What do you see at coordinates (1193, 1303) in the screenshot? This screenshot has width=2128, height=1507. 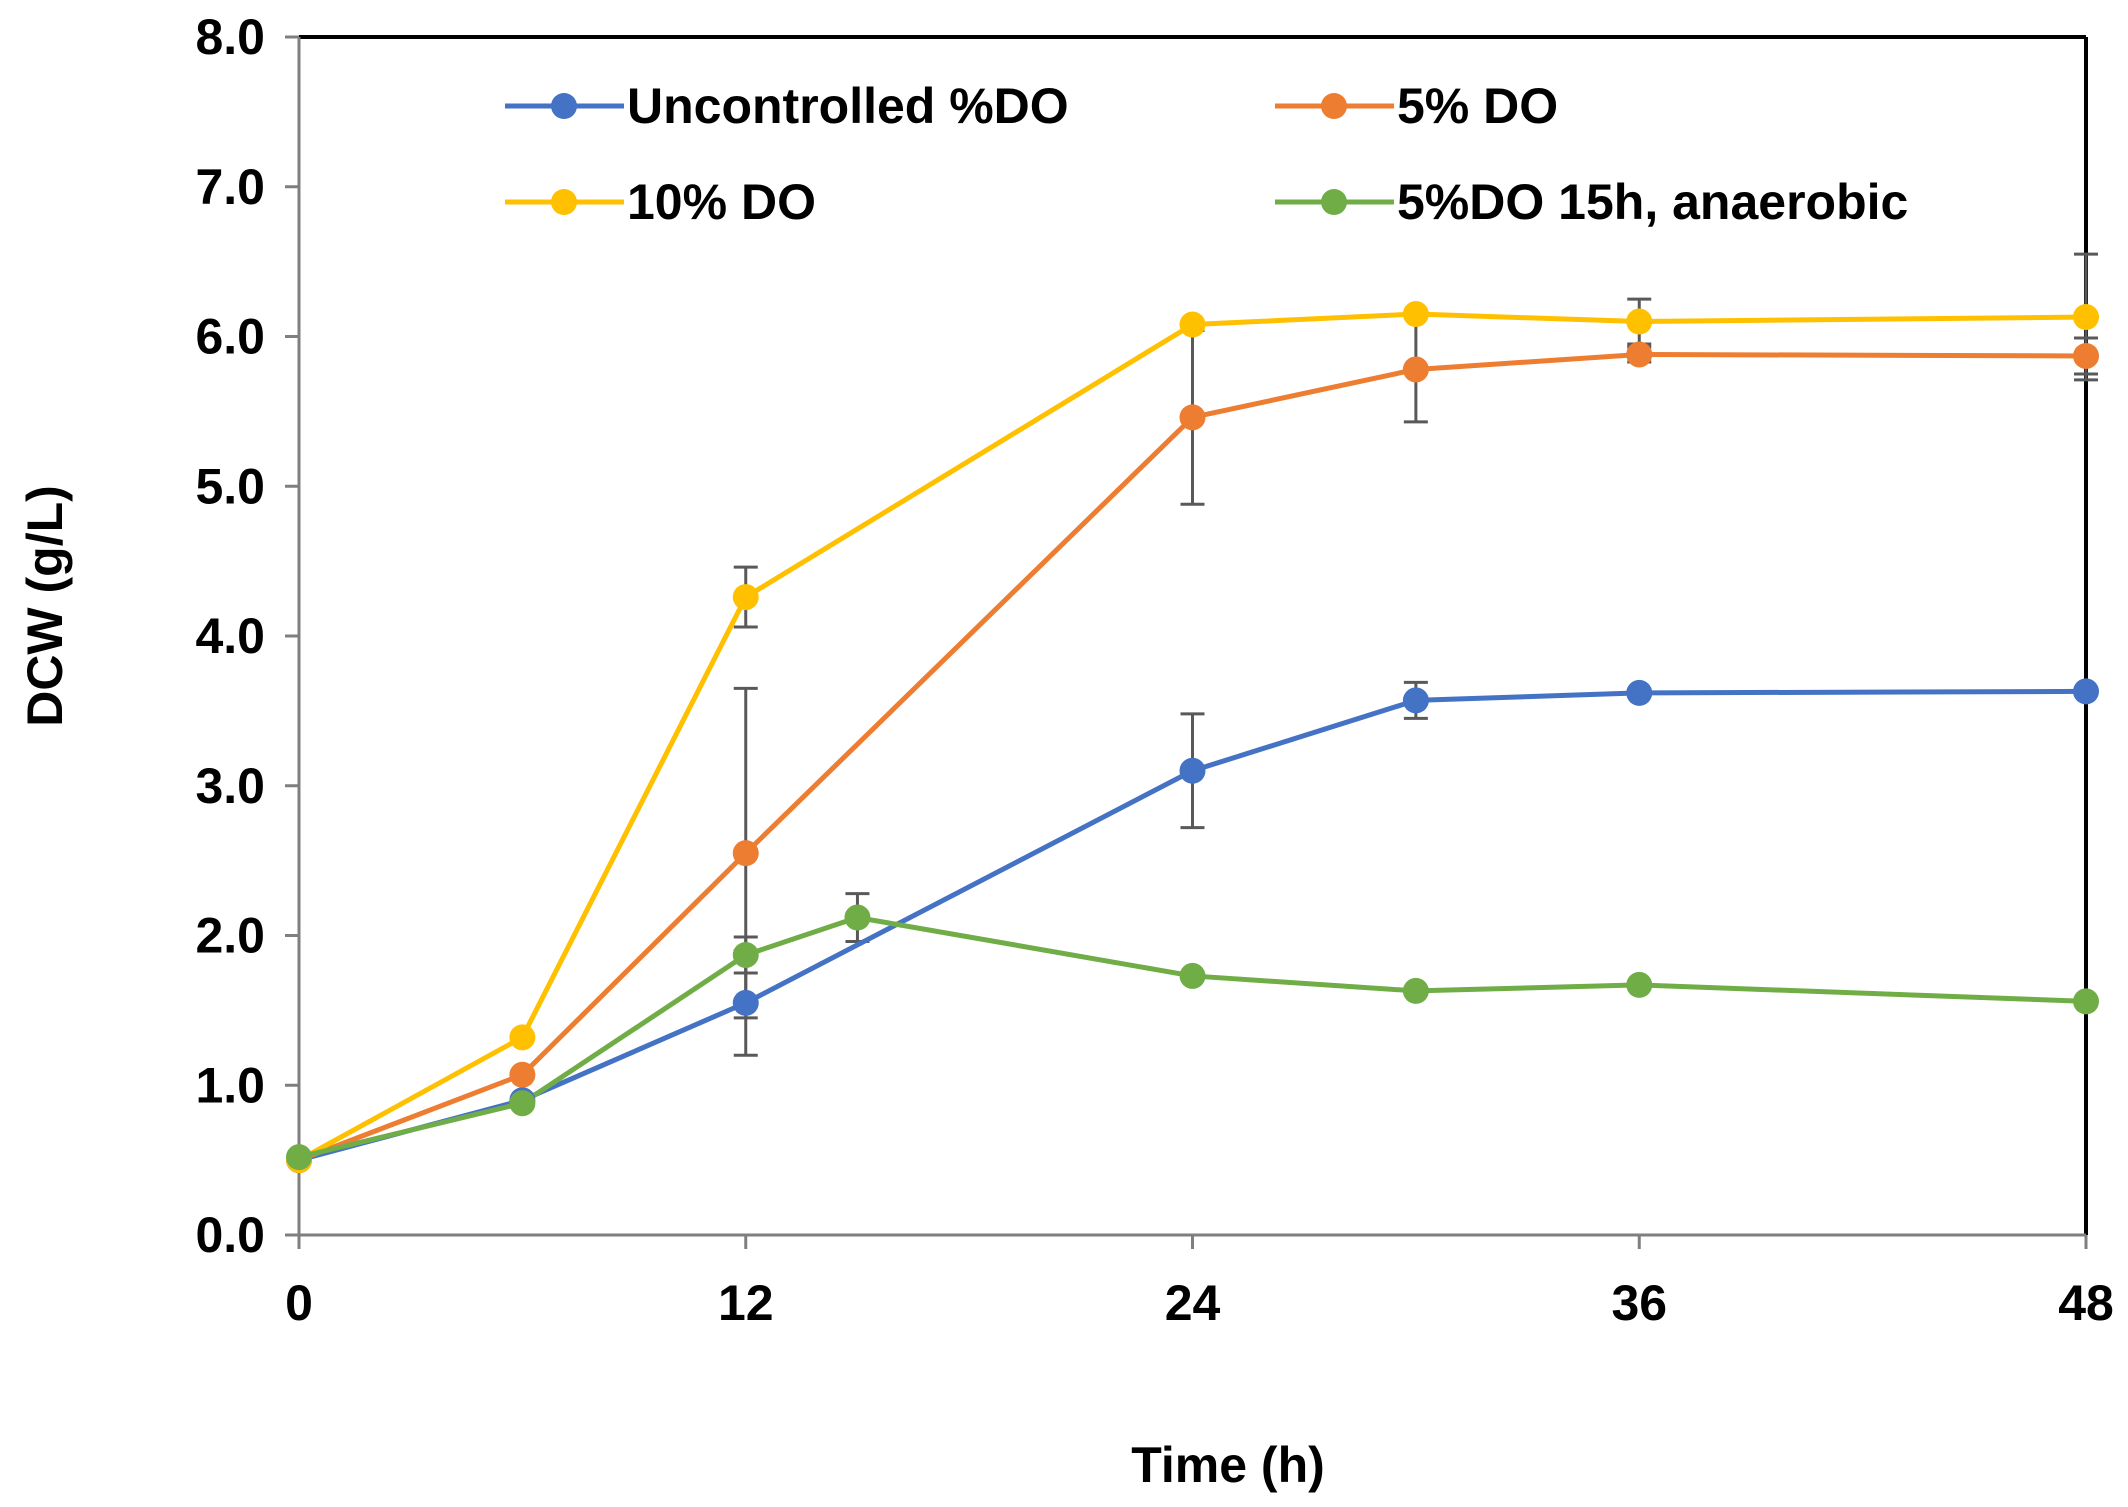 I see `x-tick-label: 24` at bounding box center [1193, 1303].